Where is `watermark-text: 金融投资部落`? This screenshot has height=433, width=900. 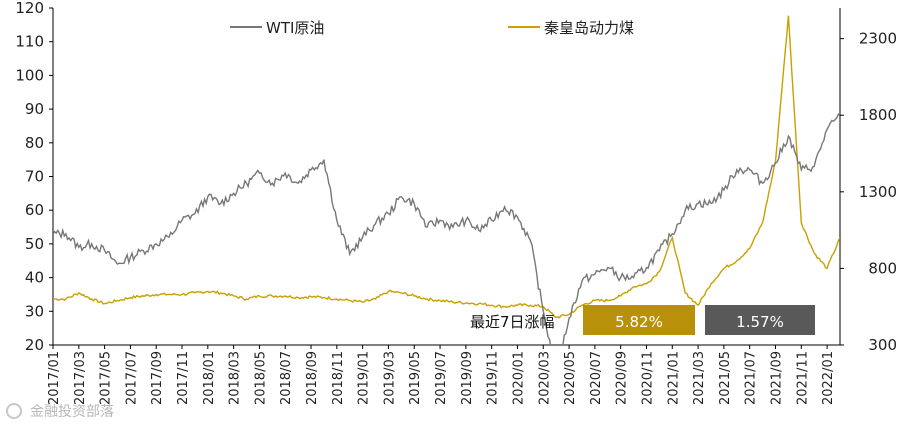 watermark-text: 金融投资部落 is located at coordinates (72, 412).